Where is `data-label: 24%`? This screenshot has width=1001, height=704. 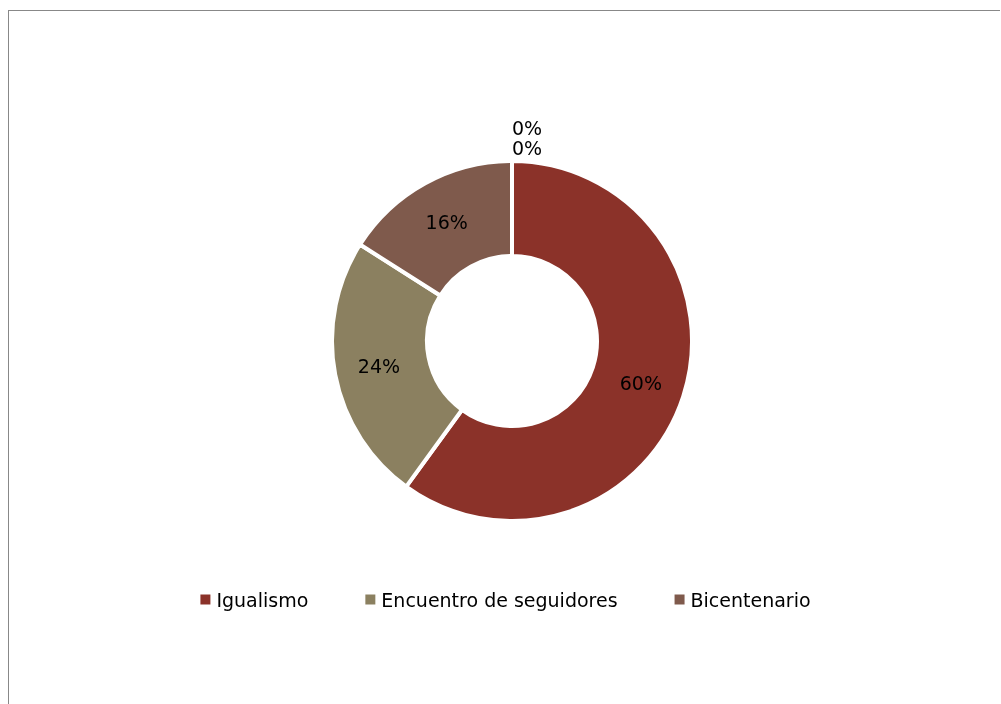 data-label: 24% is located at coordinates (379, 366).